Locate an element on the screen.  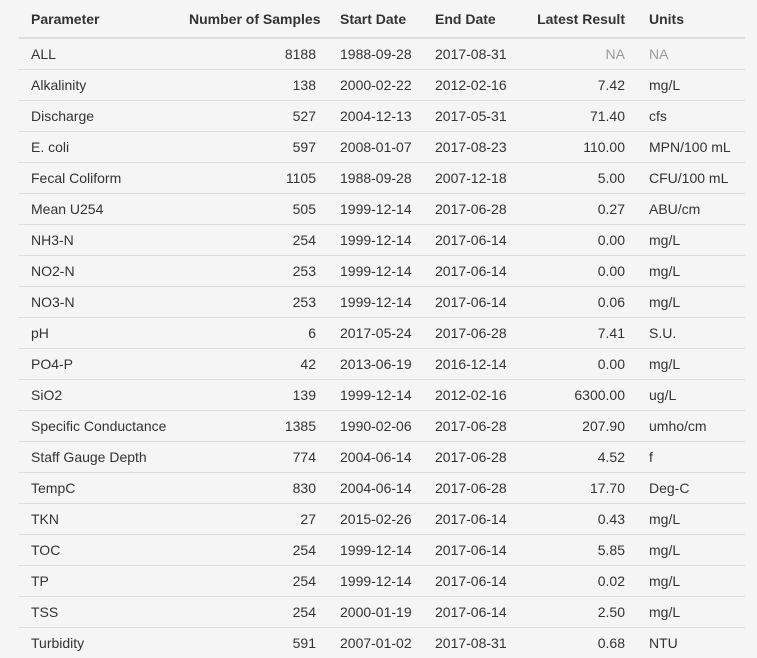
table-row: ALL 8188 1988-09-28 2017-08-31 NA NA is located at coordinates (382, 53).